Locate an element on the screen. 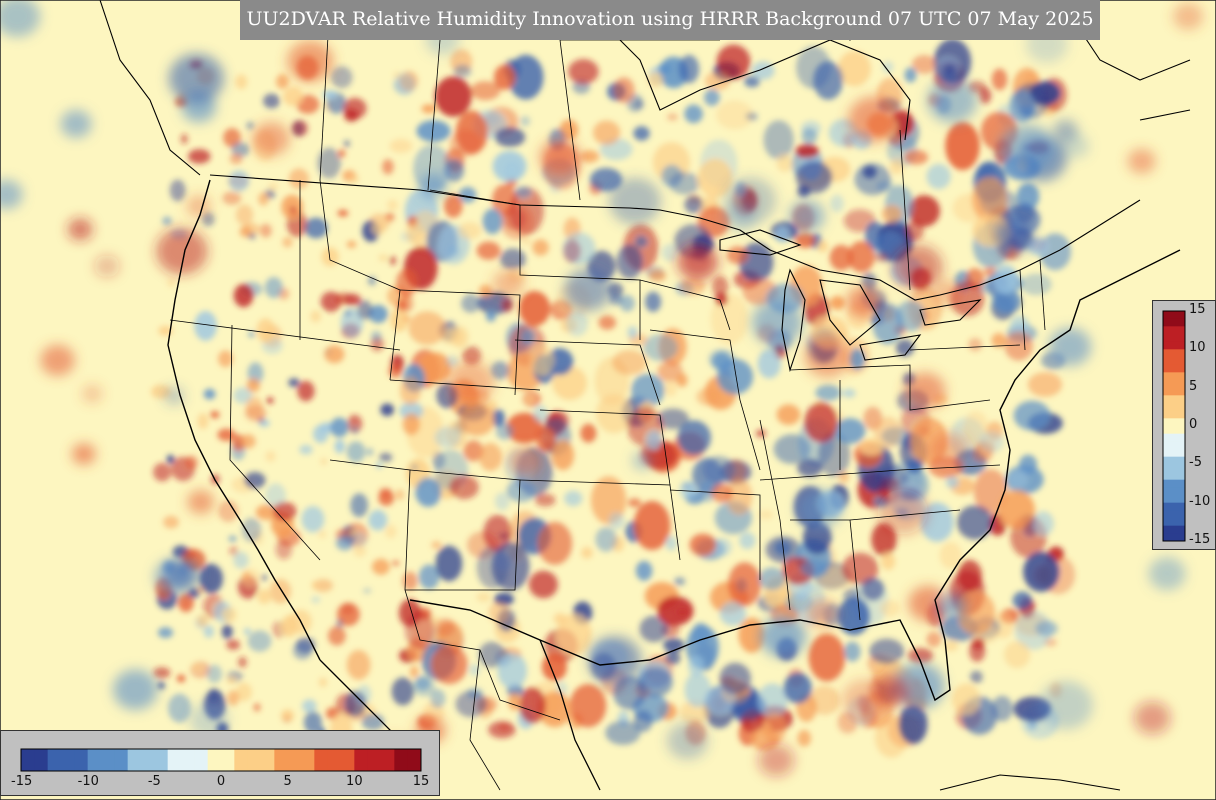 The width and height of the screenshot is (1216, 800). colorbar-vertical-tick-label: -5 is located at coordinates (1195, 463).